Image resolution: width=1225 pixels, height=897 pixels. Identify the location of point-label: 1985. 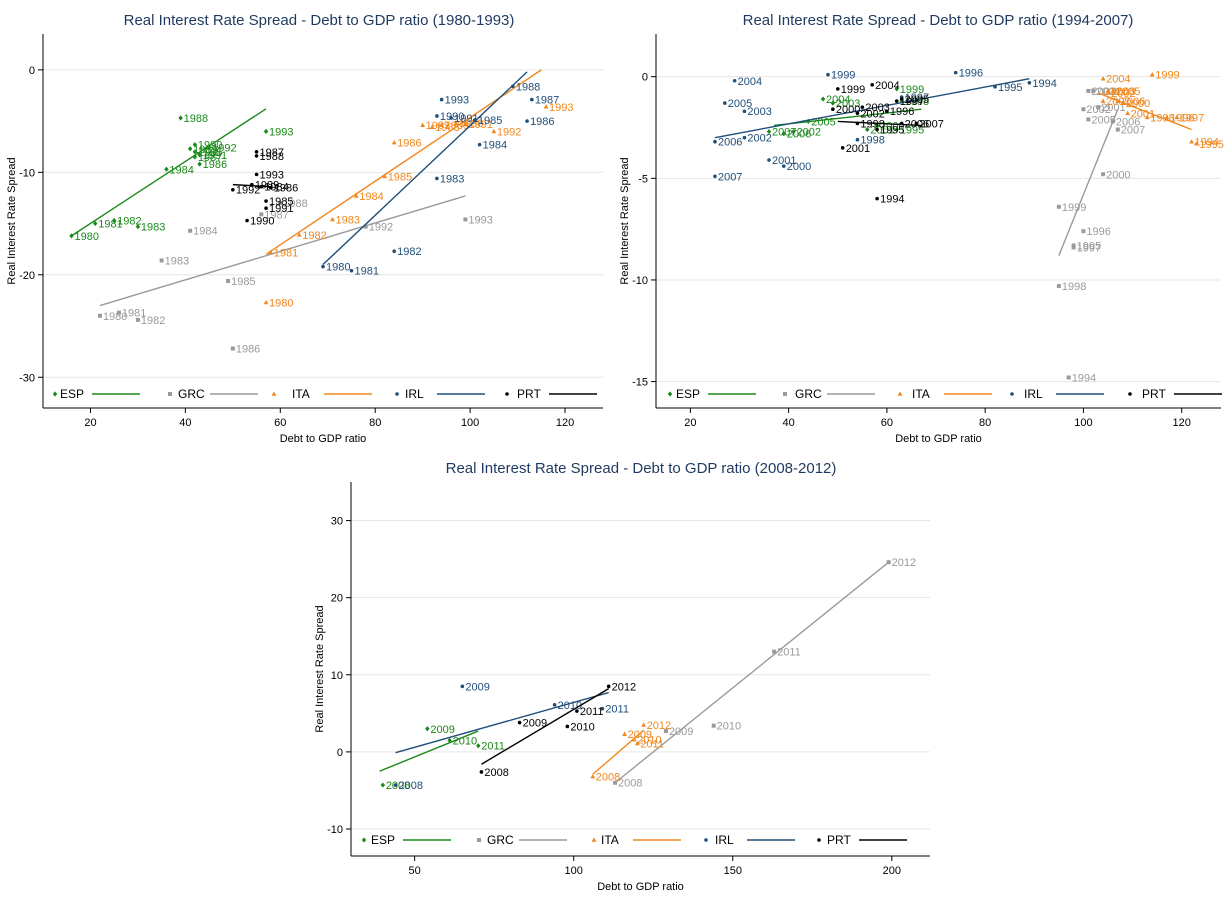
(243, 282).